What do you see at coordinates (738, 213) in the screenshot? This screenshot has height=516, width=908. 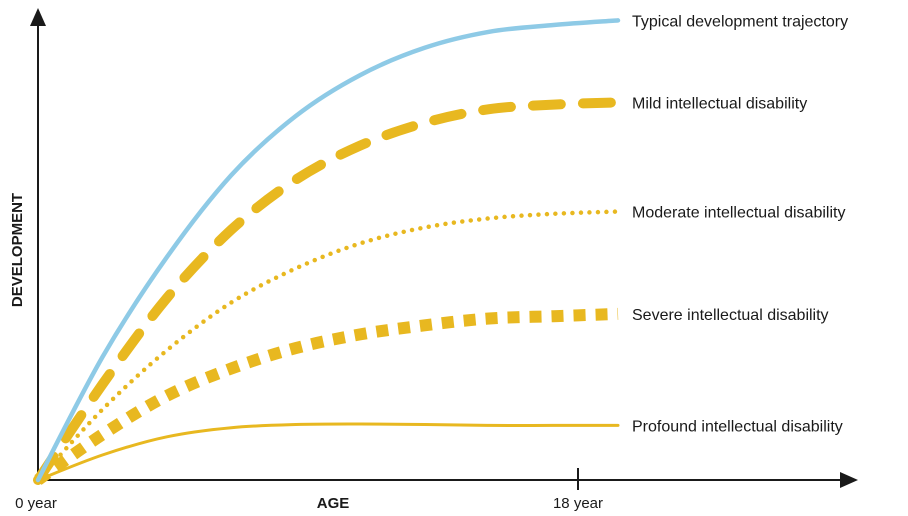 I see `series-label-3: Moderate intellectual disability` at bounding box center [738, 213].